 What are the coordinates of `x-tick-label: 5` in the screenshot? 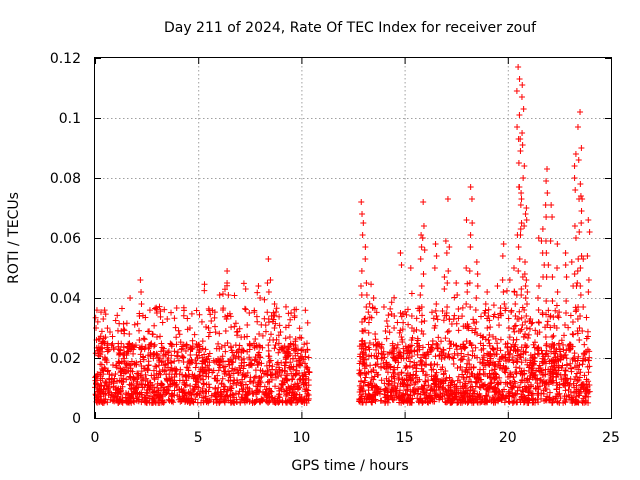 It's located at (198, 438).